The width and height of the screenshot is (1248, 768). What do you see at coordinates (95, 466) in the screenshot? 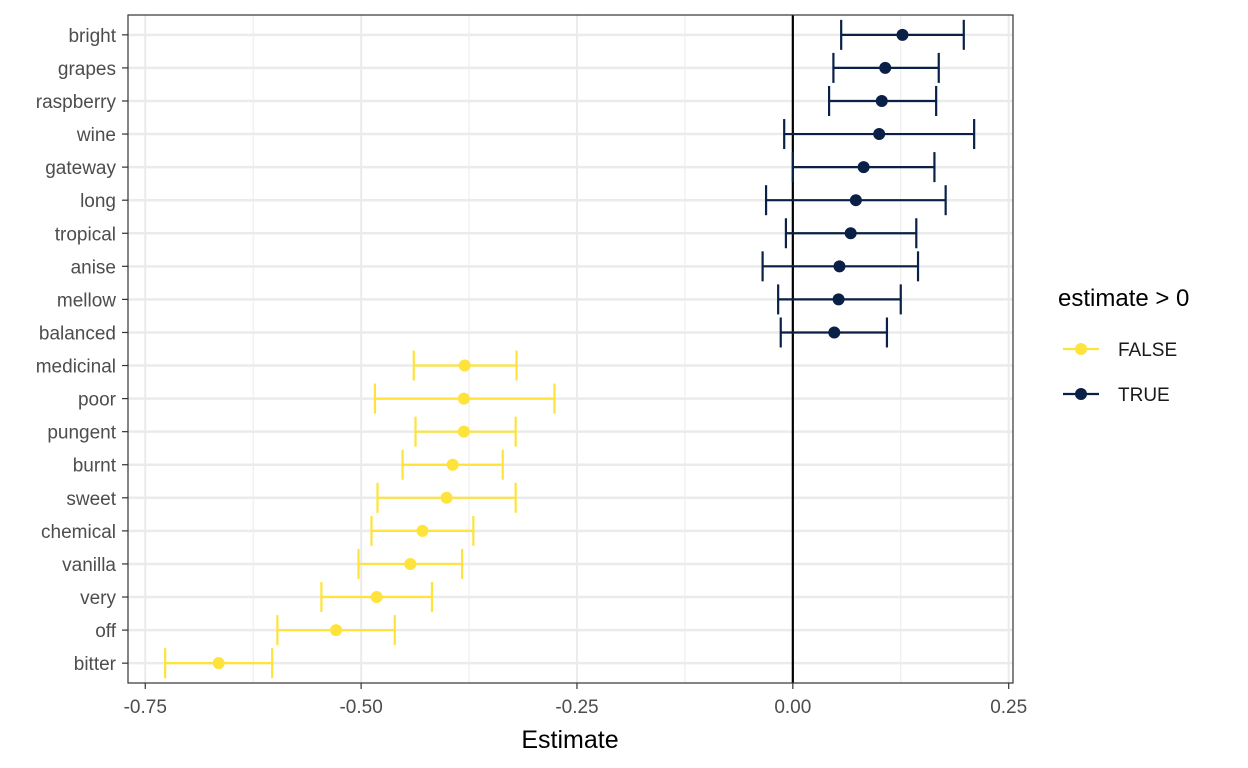
I see `y-tick-label-burnt: burnt` at bounding box center [95, 466].